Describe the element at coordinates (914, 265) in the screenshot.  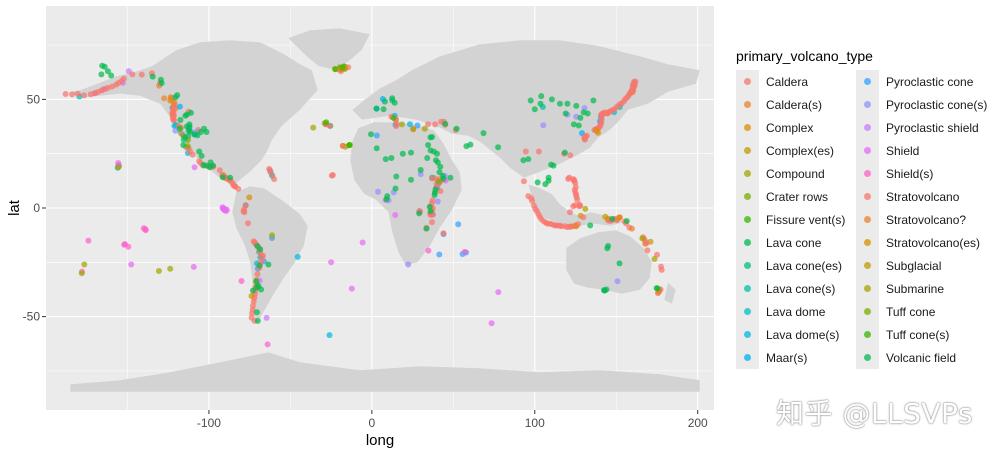
I see `legend-label: Subglacial` at that location.